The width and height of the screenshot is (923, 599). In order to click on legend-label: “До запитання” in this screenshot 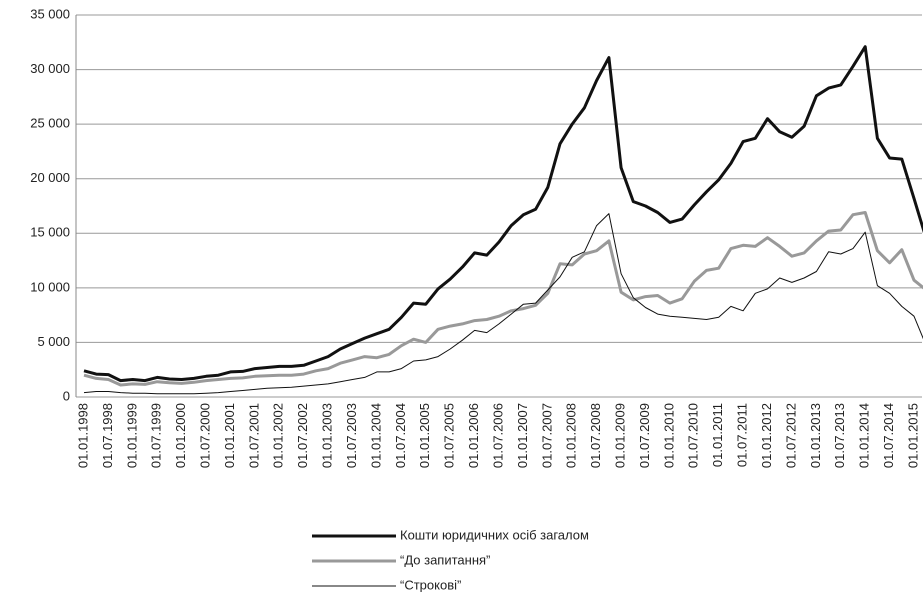, I will do `click(445, 559)`.